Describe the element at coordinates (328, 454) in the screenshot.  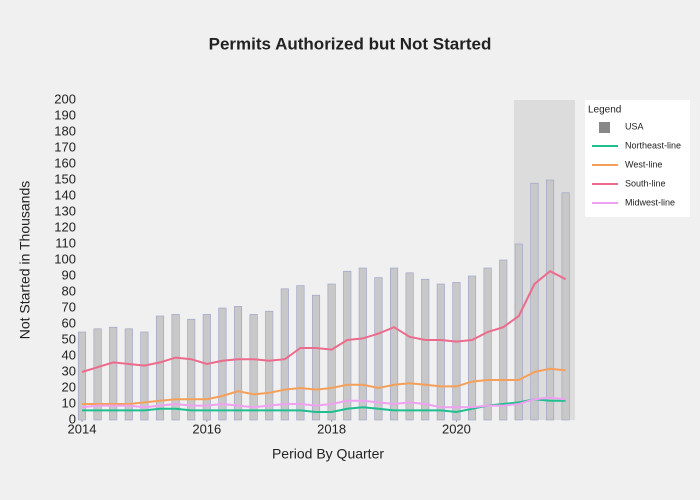
I see `x-axis-title: Period By Quarter` at that location.